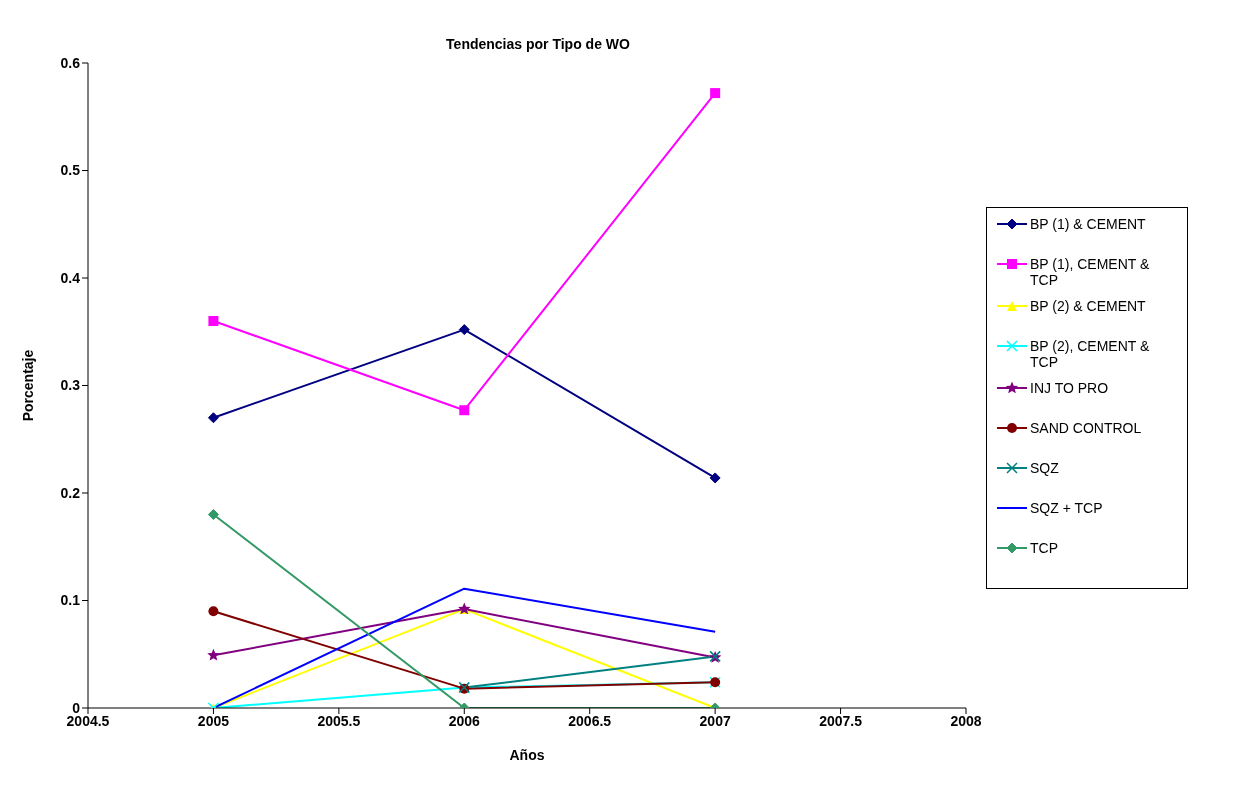 Image resolution: width=1241 pixels, height=795 pixels. Describe the element at coordinates (1069, 388) in the screenshot. I see `legend-label: INJ TO PRO` at that location.